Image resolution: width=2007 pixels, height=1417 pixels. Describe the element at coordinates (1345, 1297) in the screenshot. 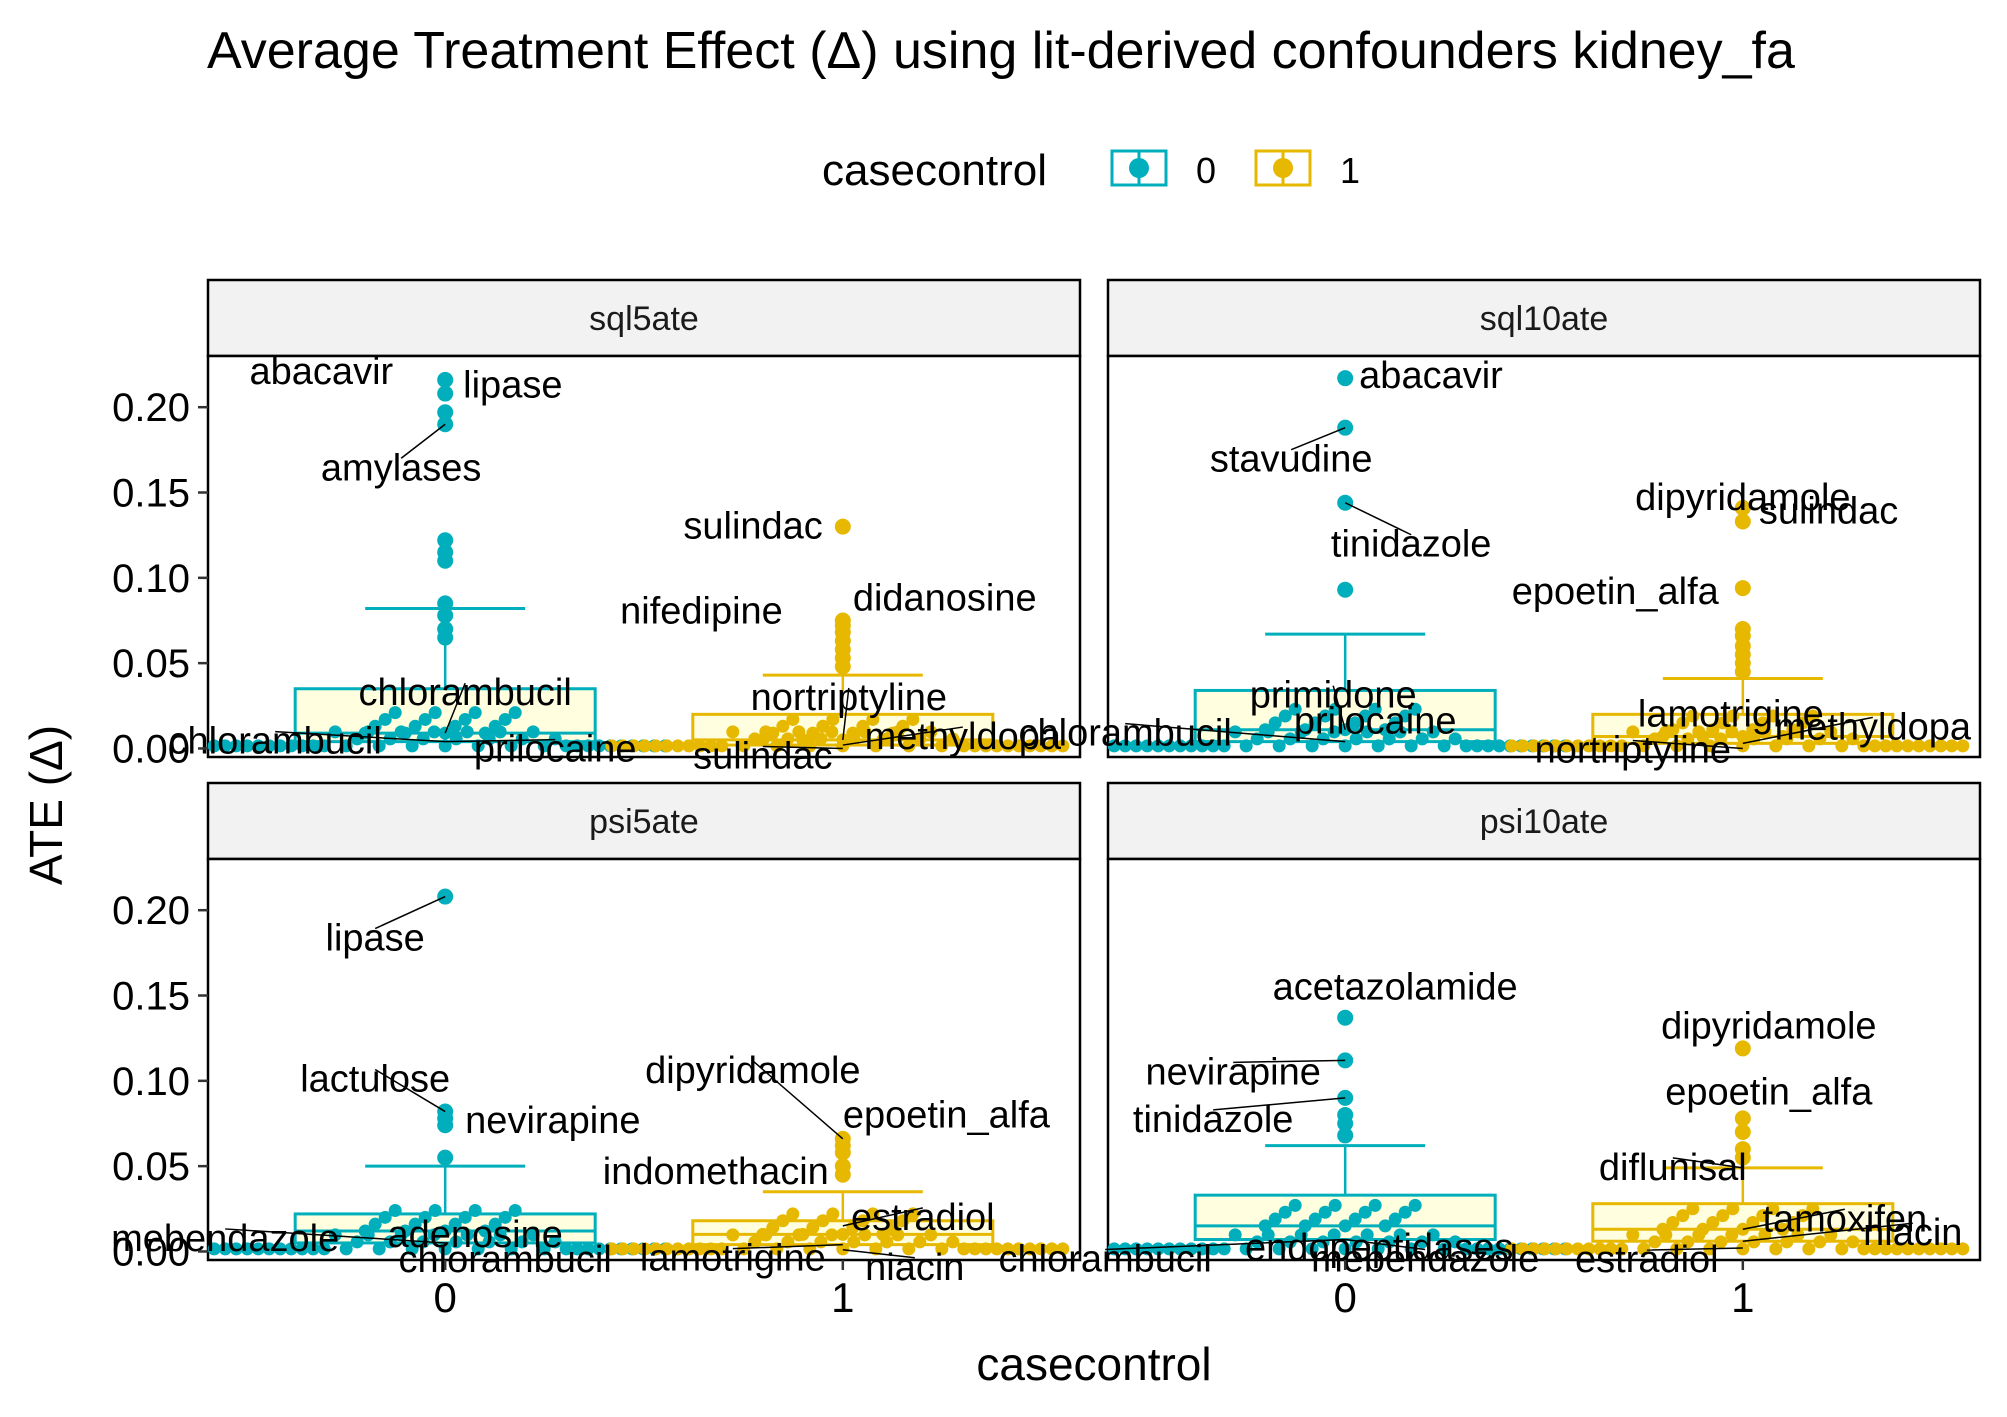

I see `x-tick-label: 0` at that location.